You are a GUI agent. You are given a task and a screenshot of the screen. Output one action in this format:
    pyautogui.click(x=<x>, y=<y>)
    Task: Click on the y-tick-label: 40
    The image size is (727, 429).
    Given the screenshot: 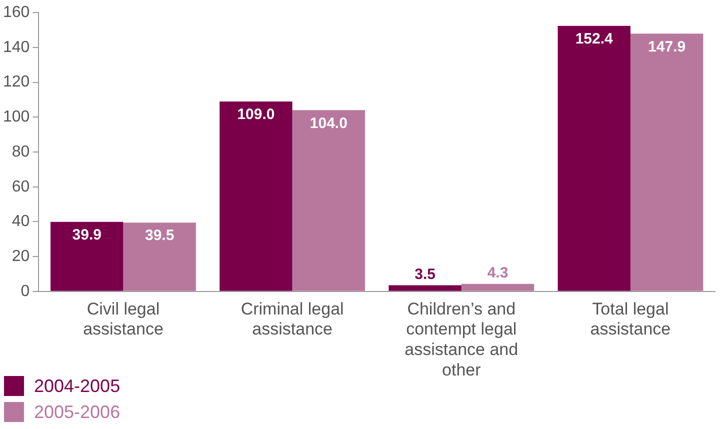 What is the action you would take?
    pyautogui.click(x=21, y=221)
    